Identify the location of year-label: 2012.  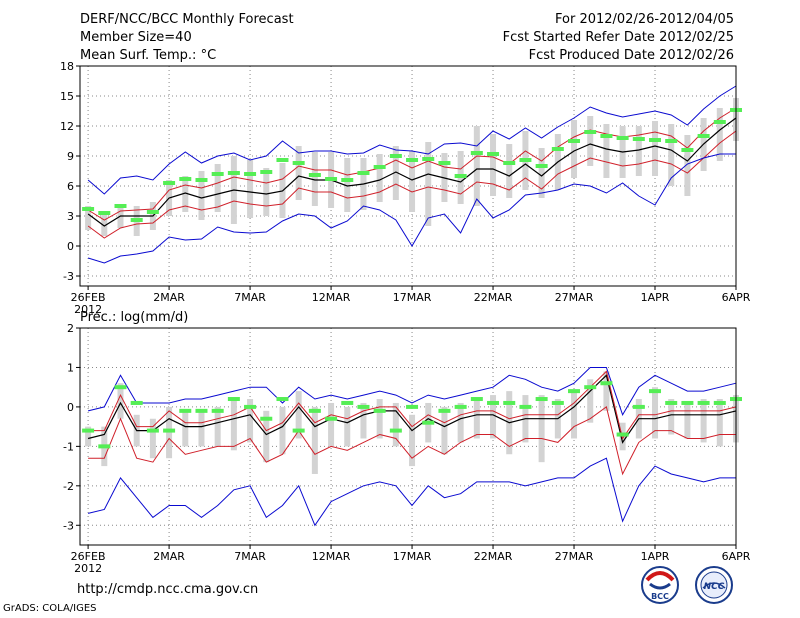
(88, 309).